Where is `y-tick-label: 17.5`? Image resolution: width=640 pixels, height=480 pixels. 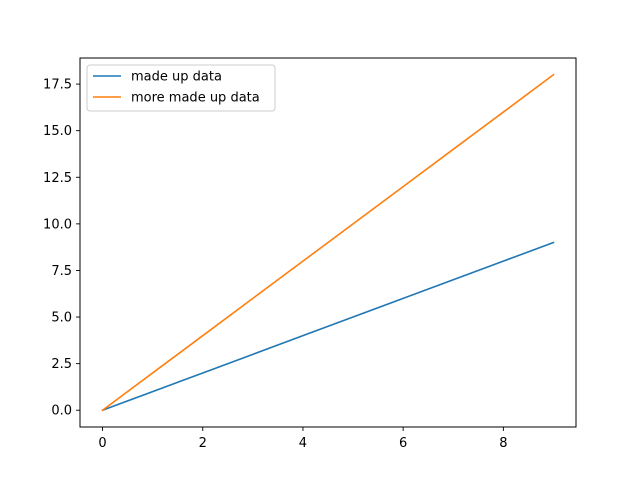 y-tick-label: 17.5 is located at coordinates (57, 85).